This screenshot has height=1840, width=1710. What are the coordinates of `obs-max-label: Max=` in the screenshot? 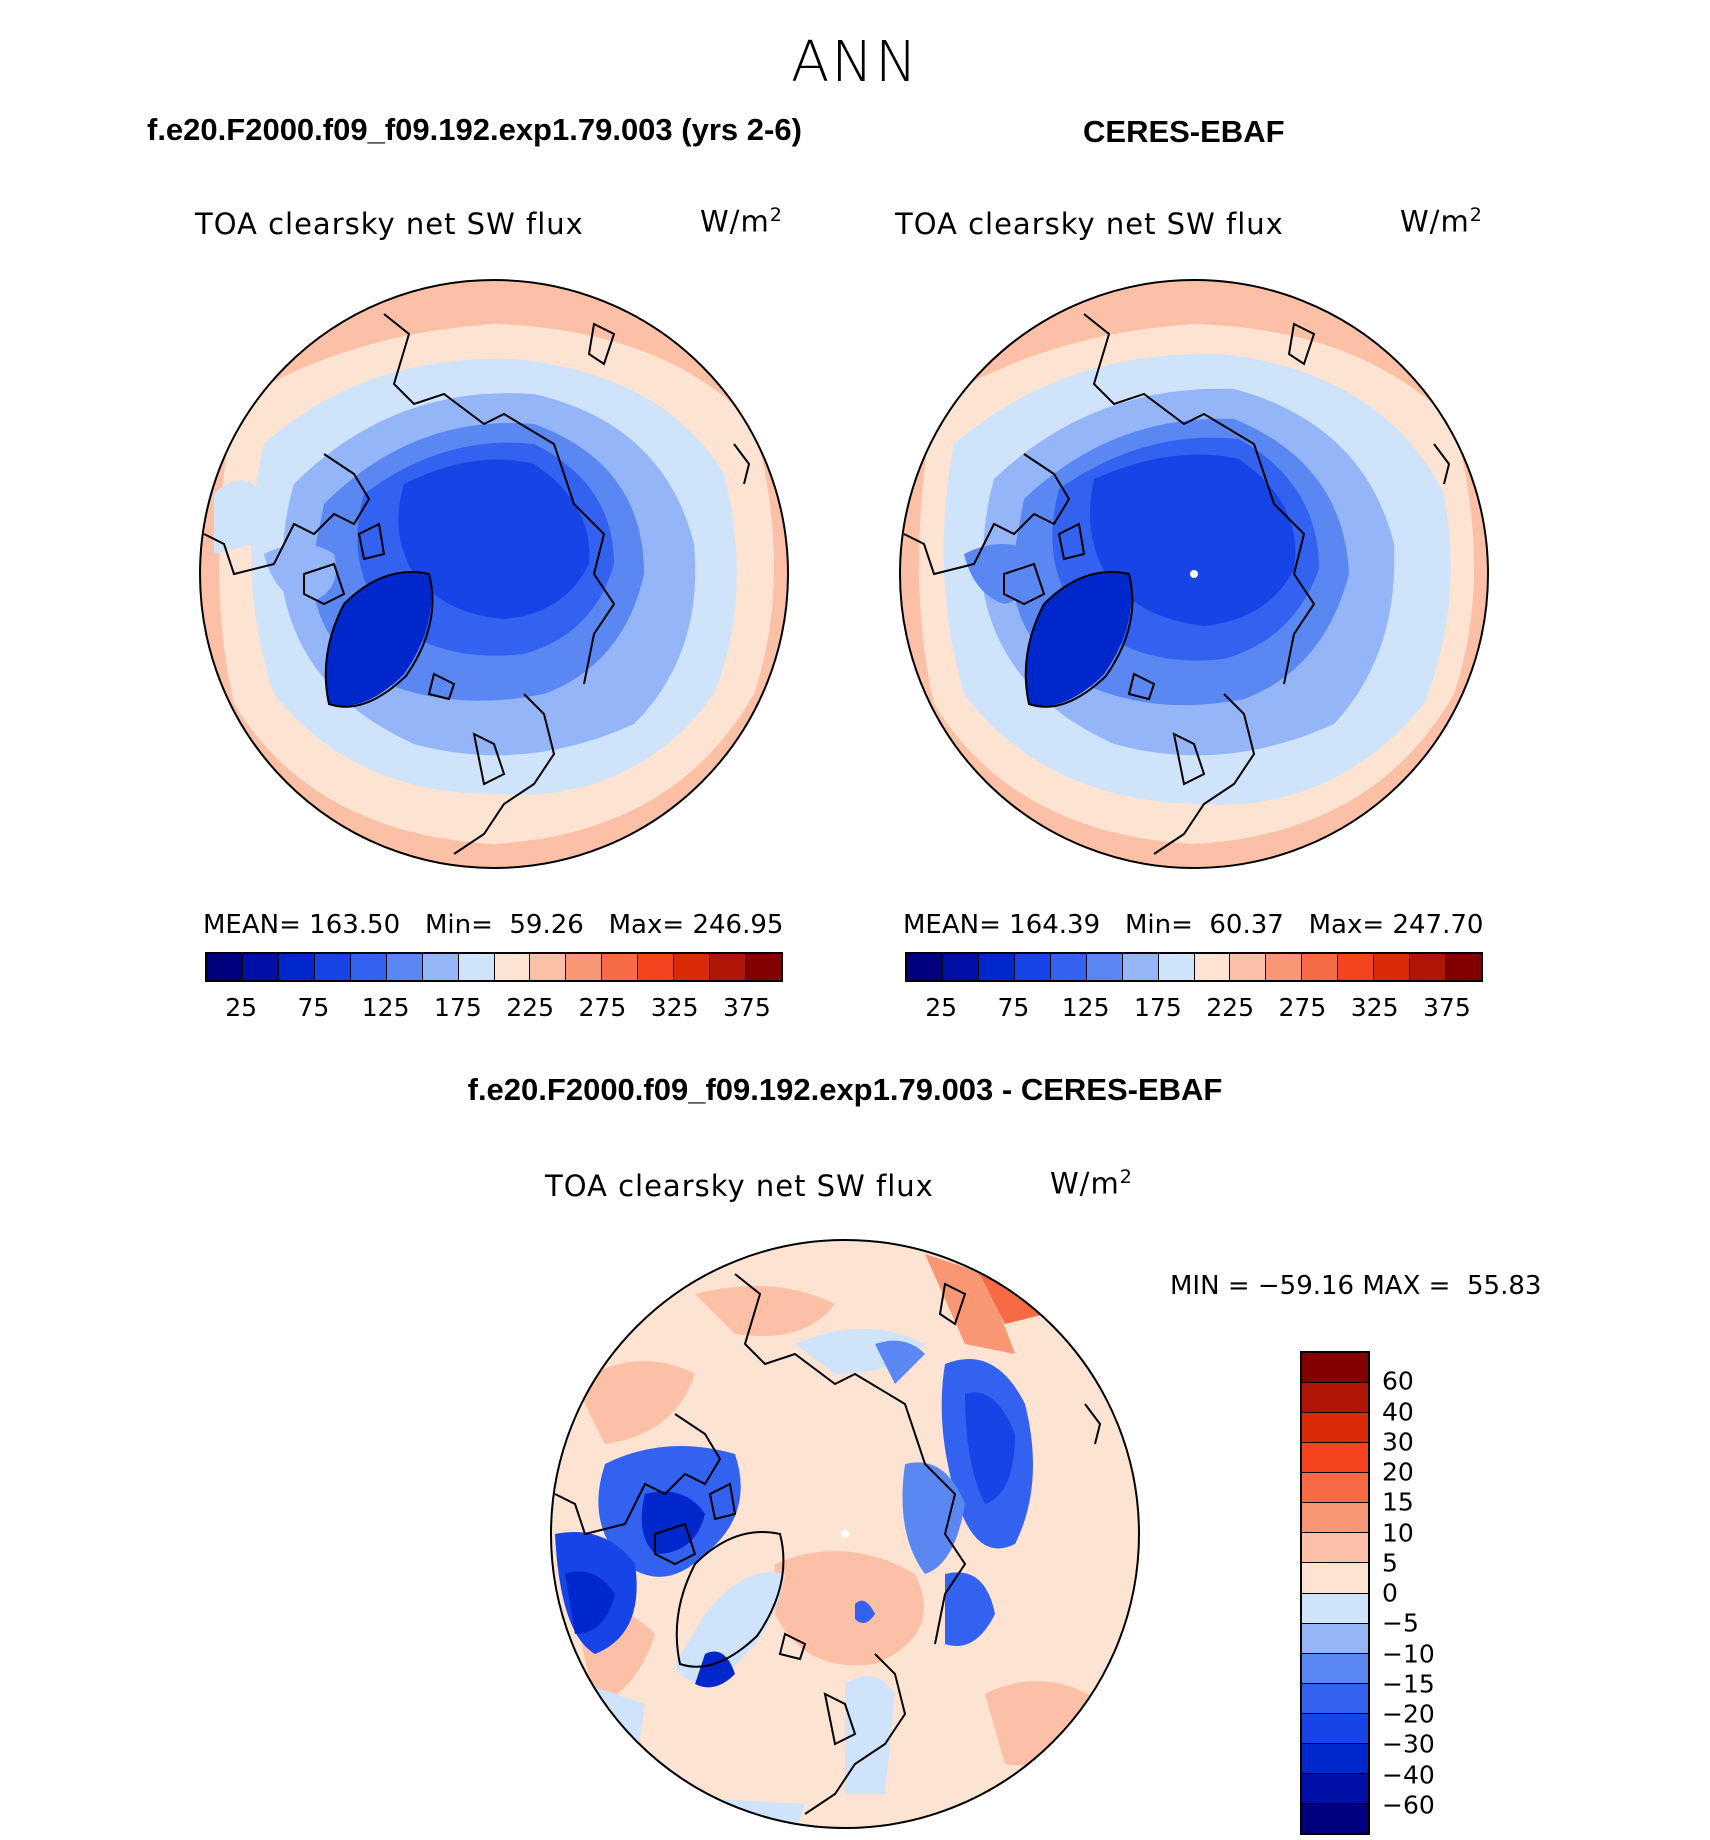 It's located at (1346, 925).